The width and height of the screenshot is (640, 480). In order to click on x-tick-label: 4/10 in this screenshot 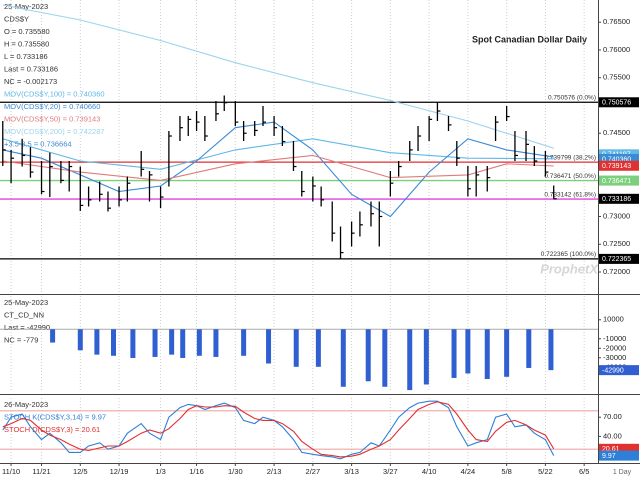, I will do `click(429, 471)`.